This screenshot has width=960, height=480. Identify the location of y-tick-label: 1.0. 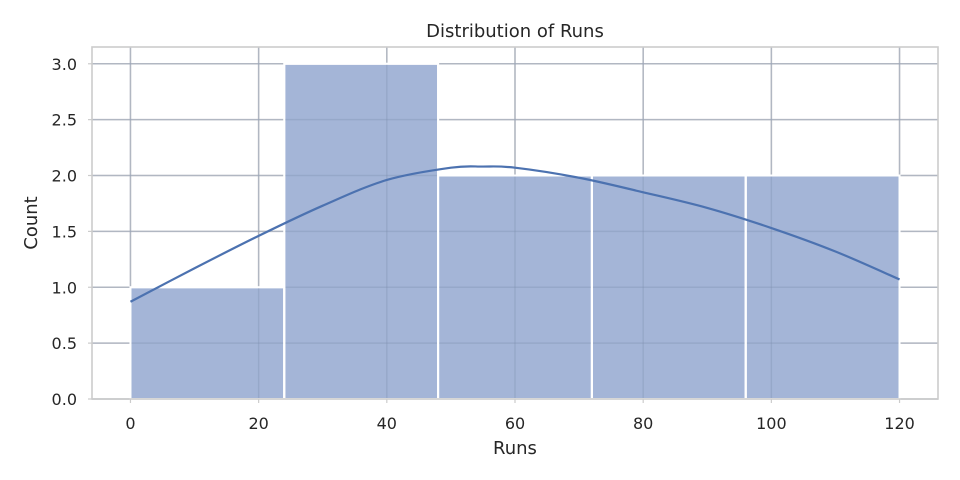
(64, 287).